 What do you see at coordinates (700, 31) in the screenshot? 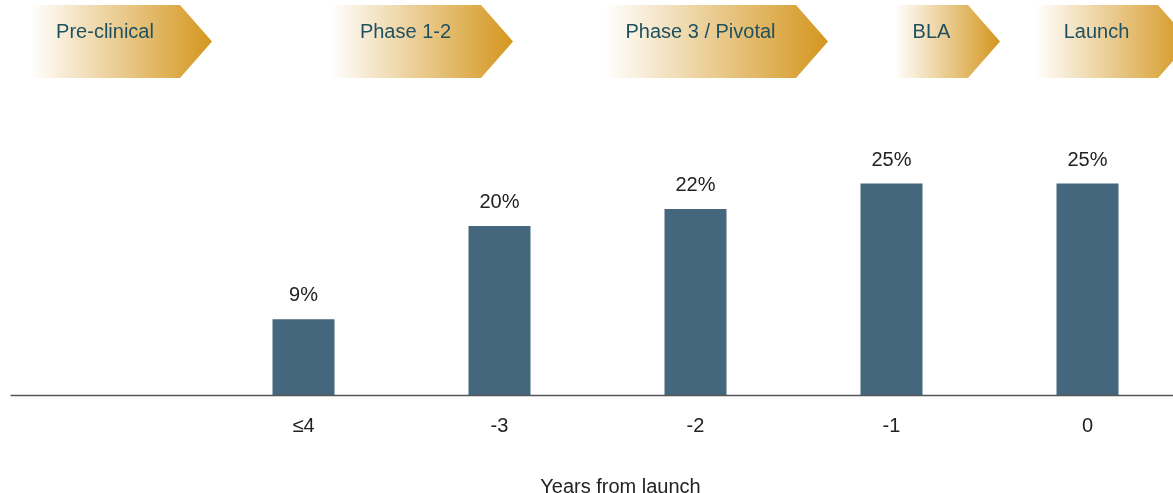
I see `text: Phase 3 / Pivotal` at bounding box center [700, 31].